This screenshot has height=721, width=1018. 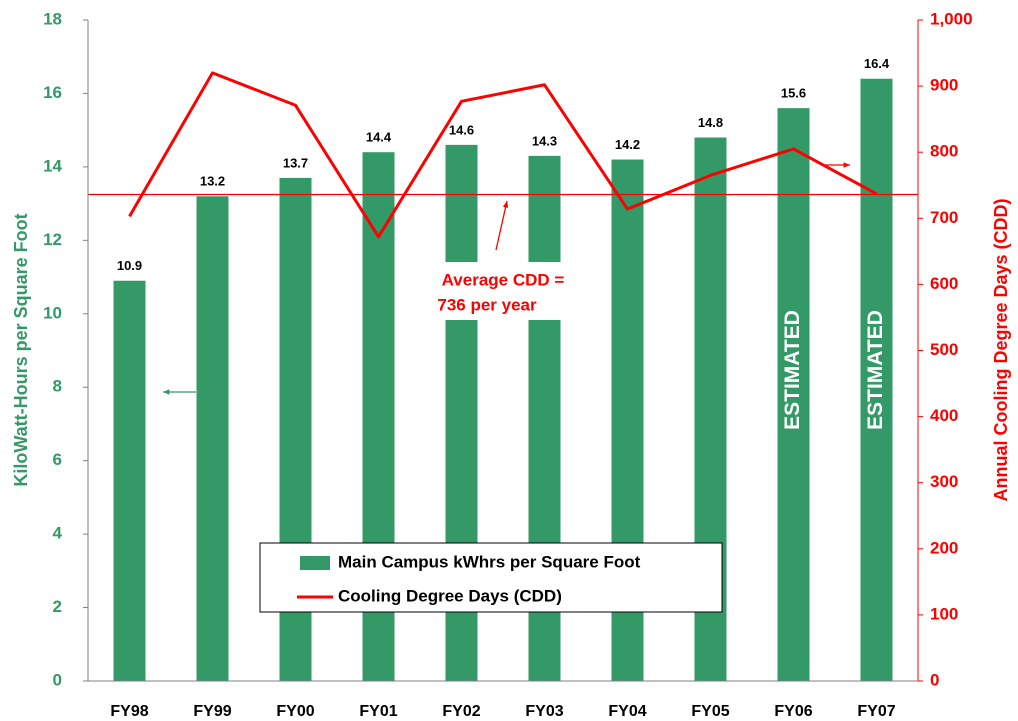 I want to click on value-label: 14.4, so click(x=379, y=137).